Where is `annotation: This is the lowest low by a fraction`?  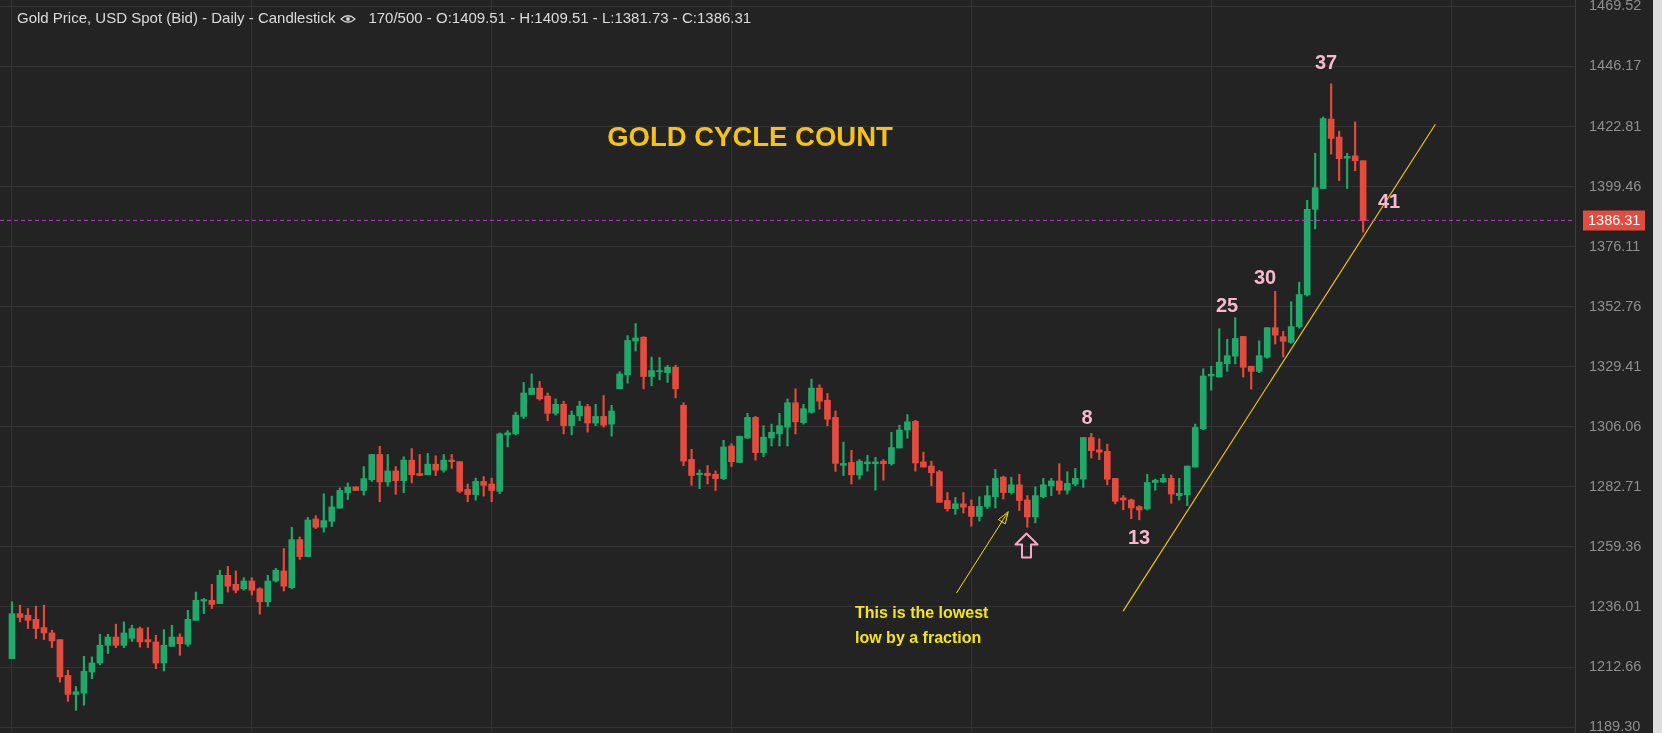 annotation: This is the lowest low by a fraction is located at coordinates (922, 625).